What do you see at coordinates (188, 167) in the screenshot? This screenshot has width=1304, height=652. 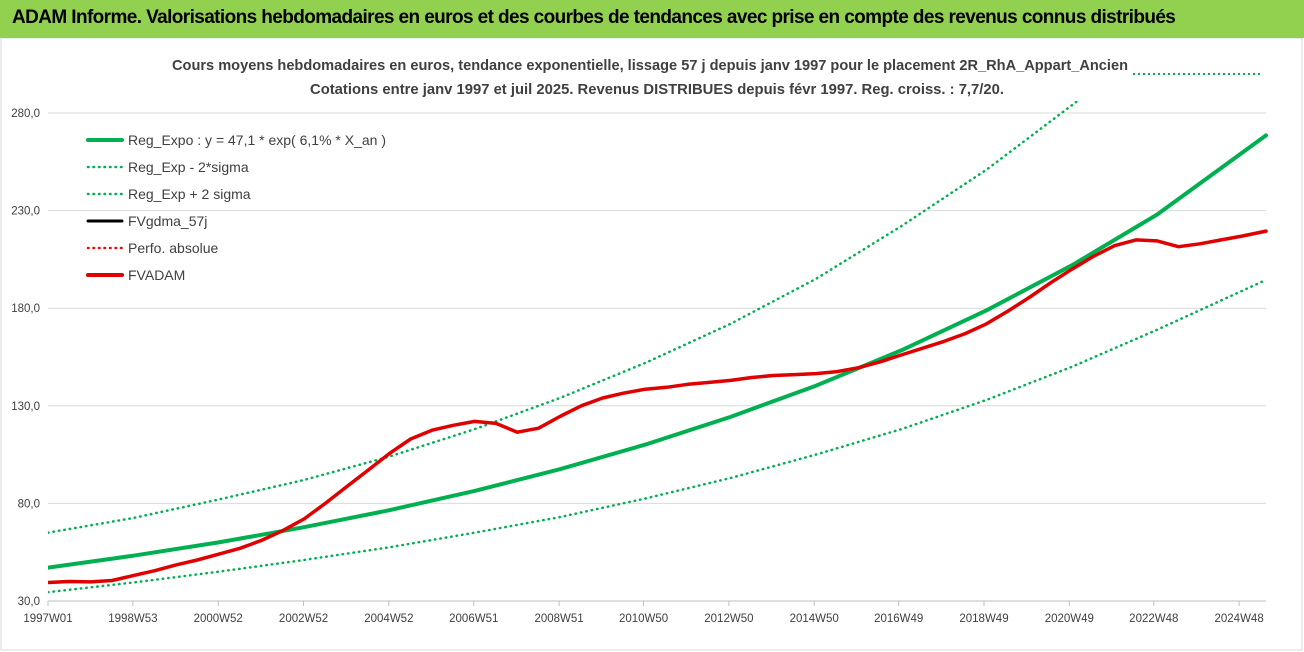 I see `legend-label: Reg_Exp - 2*sigma` at bounding box center [188, 167].